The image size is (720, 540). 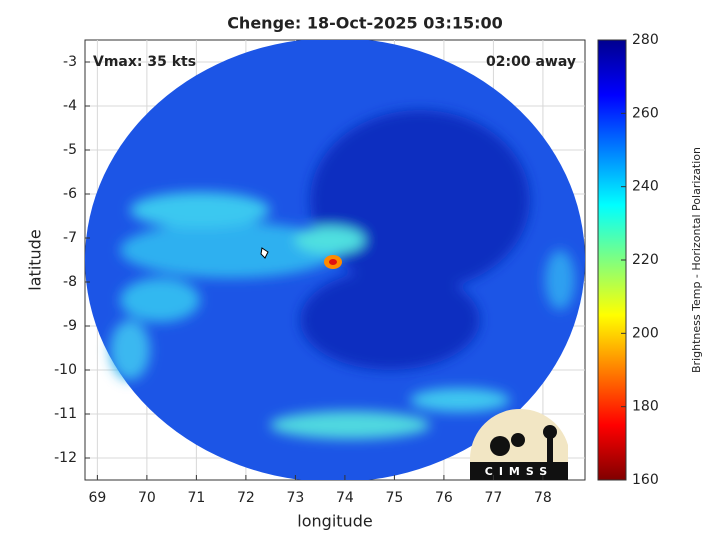 What do you see at coordinates (70, 106) in the screenshot?
I see `y-tick-label: -4` at bounding box center [70, 106].